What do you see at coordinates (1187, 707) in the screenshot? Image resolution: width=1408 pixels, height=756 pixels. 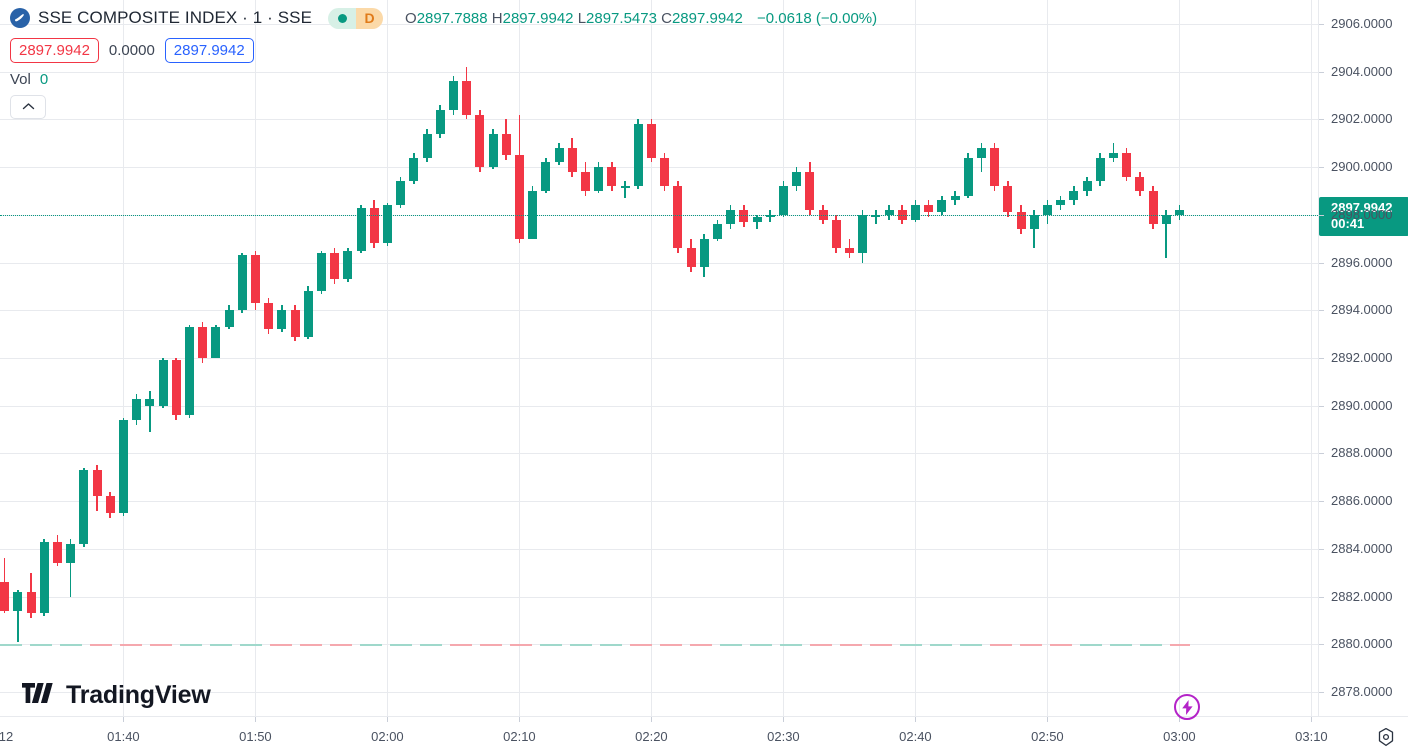 I see `lightning-bolt-icon` at bounding box center [1187, 707].